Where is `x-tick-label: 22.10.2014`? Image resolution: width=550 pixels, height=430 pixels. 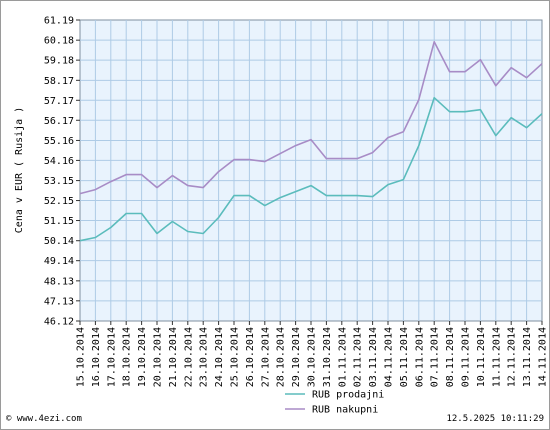 x-tick-label: 22.10.2014 is located at coordinates (188, 357).